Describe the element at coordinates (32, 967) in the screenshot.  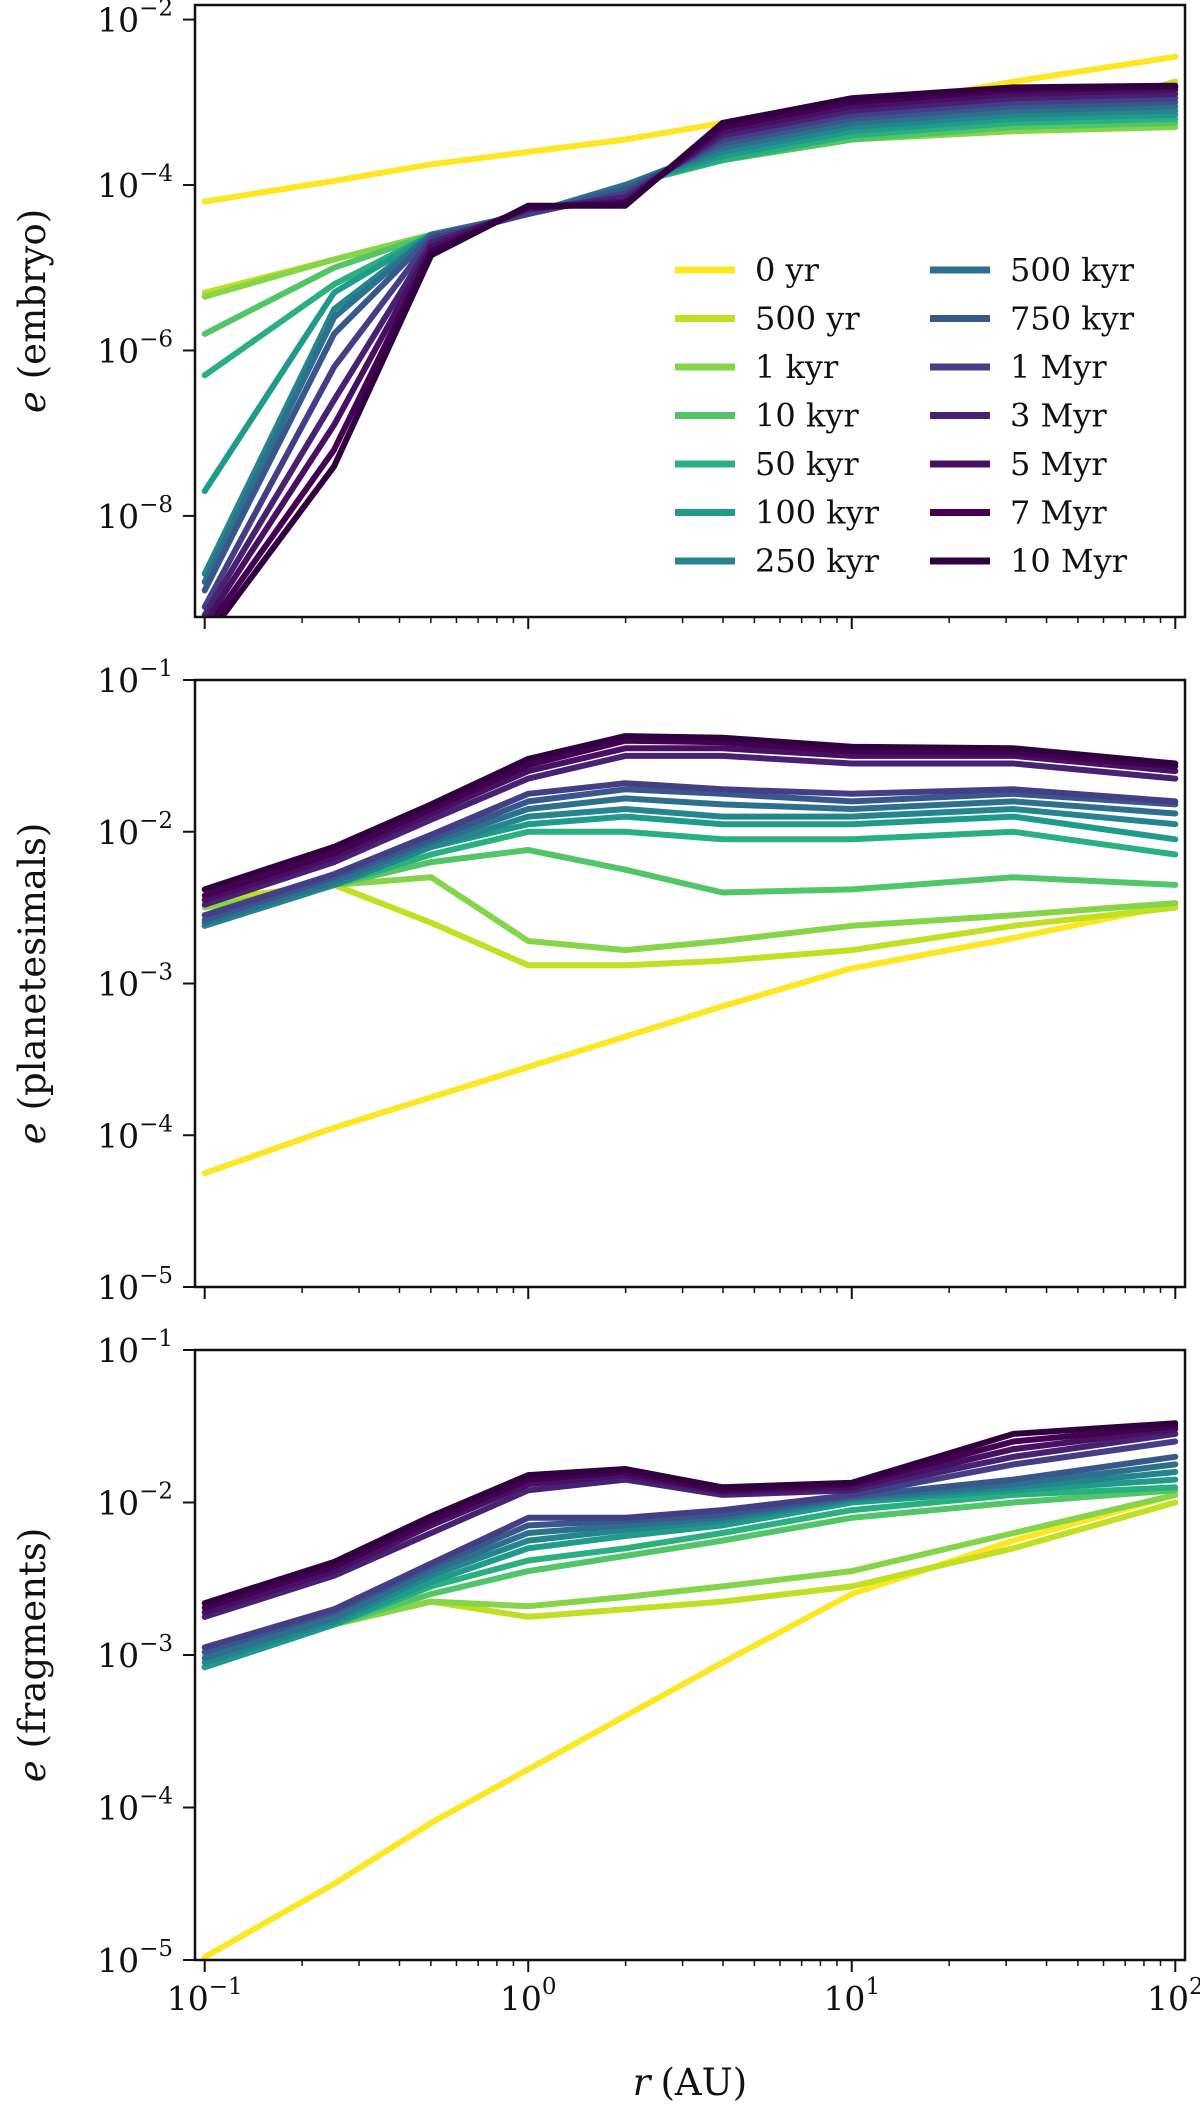
I see `y-axis-text: (planetesimals)` at that location.